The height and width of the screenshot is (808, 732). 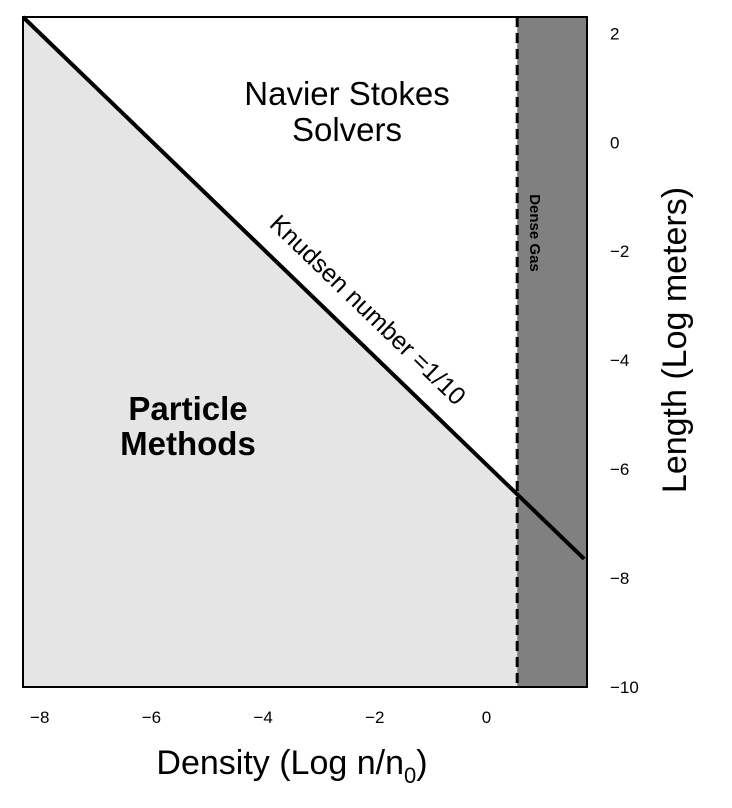 I want to click on y-axis-ticks: 2 0 −2 −4 −6 −8 −10, so click(x=624, y=360).